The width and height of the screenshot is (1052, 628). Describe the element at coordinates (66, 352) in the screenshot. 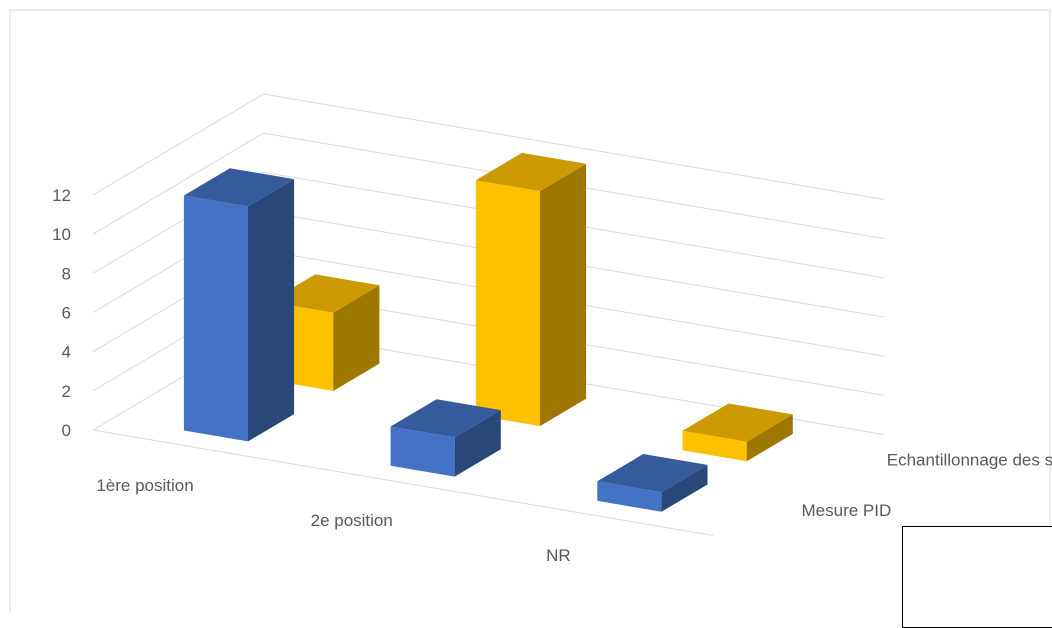

I see `y-tick-label: 4` at that location.